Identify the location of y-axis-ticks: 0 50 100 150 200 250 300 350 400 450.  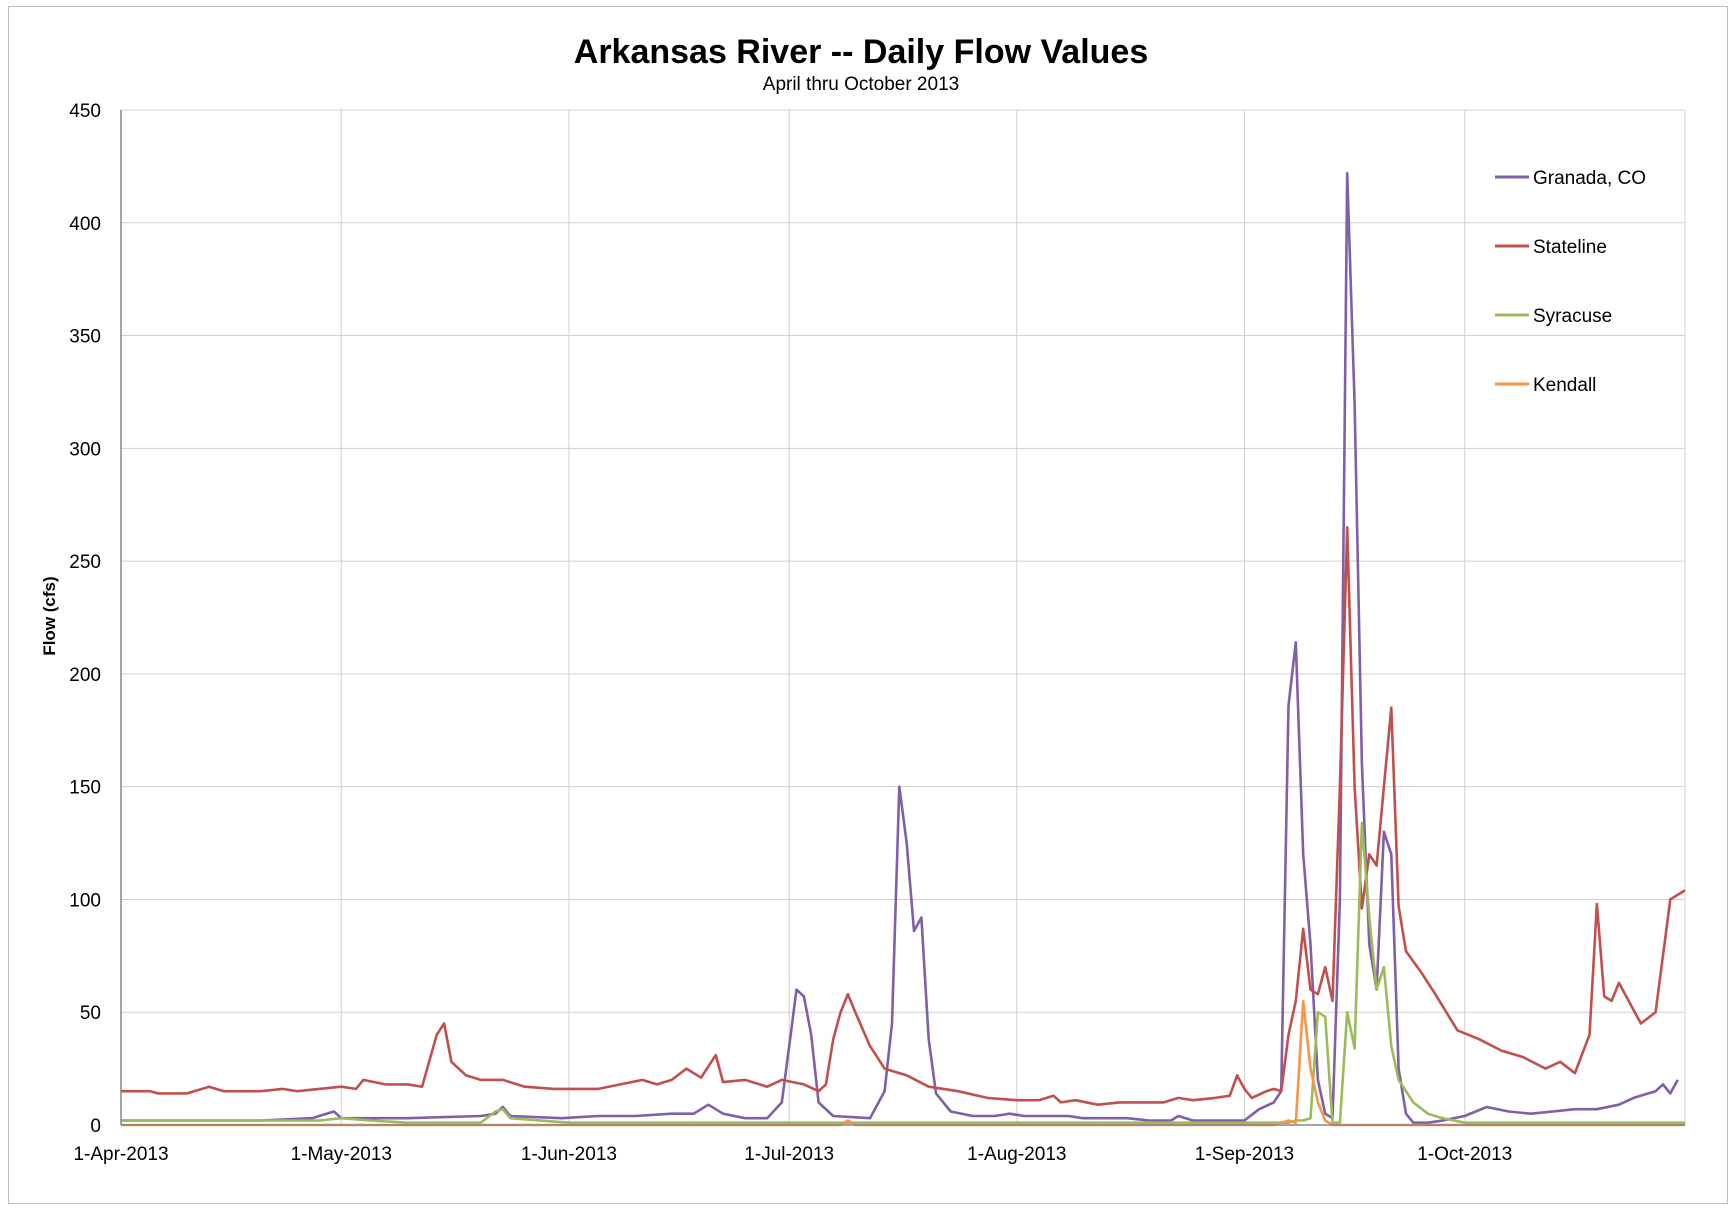
(85, 619).